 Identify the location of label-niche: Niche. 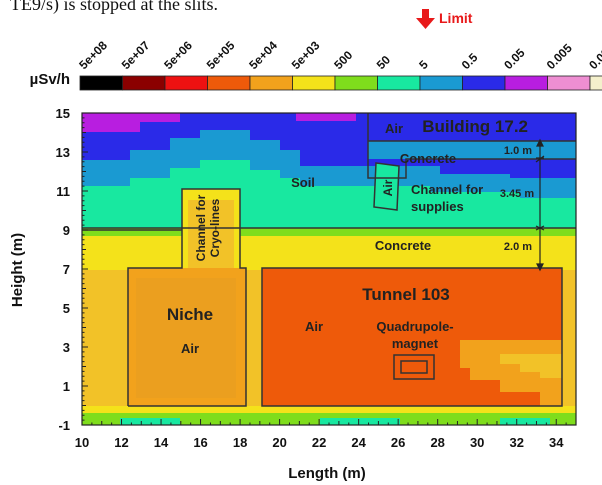
(190, 314).